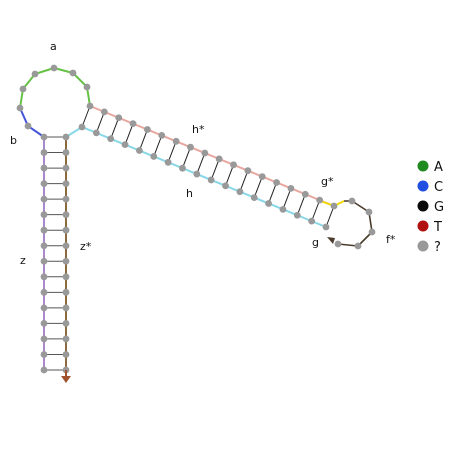  Describe the element at coordinates (13, 140) in the screenshot. I see `label-b: b` at that location.